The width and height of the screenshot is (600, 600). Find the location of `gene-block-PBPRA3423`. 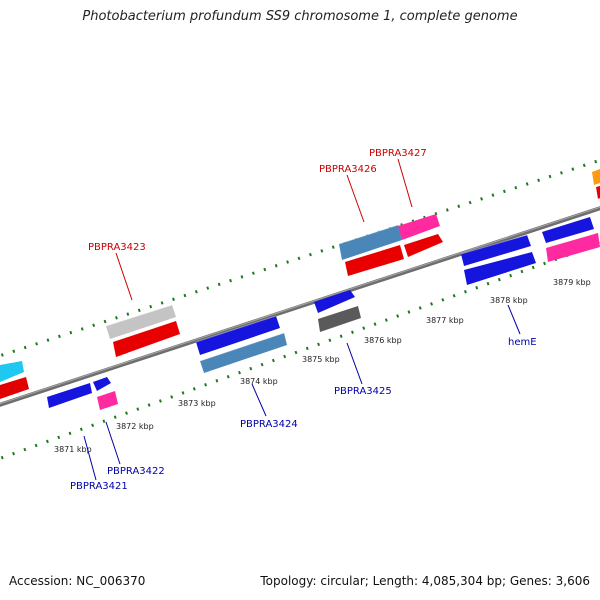

gene-block-PBPRA3423 is located at coordinates (141, 322).